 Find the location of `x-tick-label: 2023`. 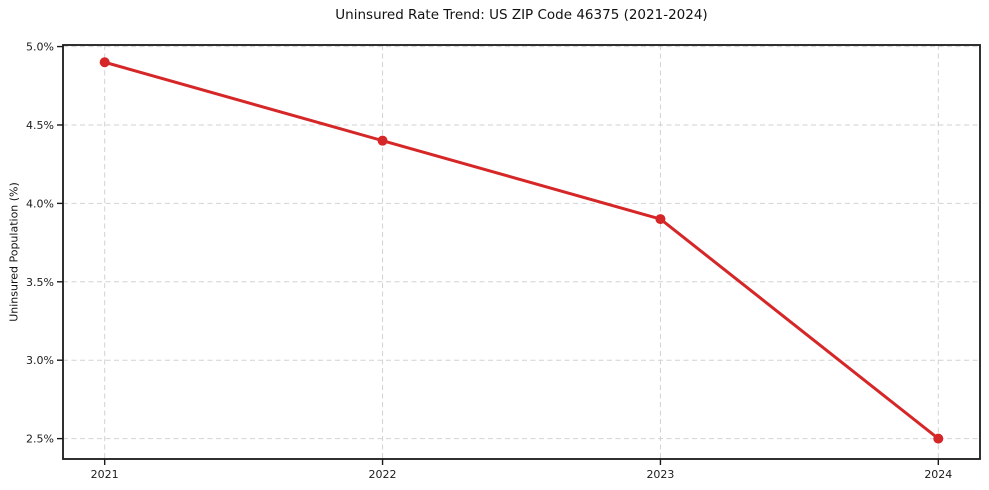

x-tick-label: 2023 is located at coordinates (660, 474).